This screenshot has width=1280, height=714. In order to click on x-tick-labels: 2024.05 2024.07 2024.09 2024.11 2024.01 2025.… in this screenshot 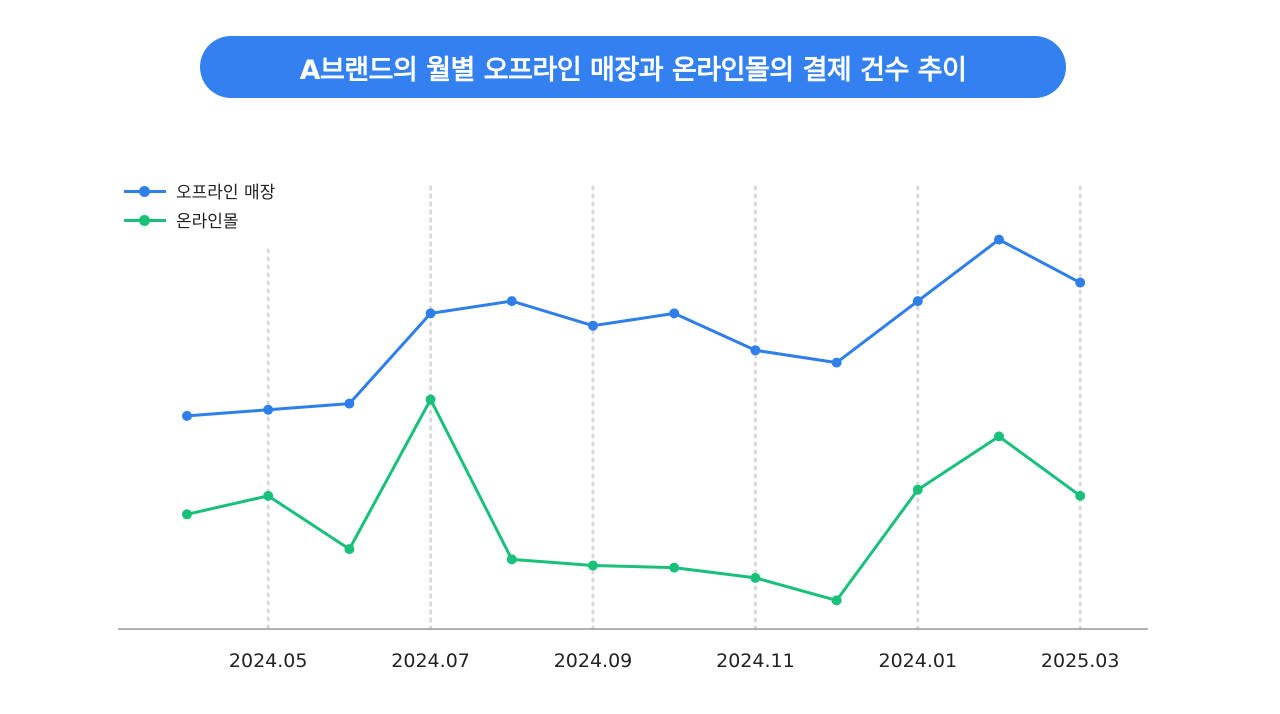, I will do `click(674, 661)`.